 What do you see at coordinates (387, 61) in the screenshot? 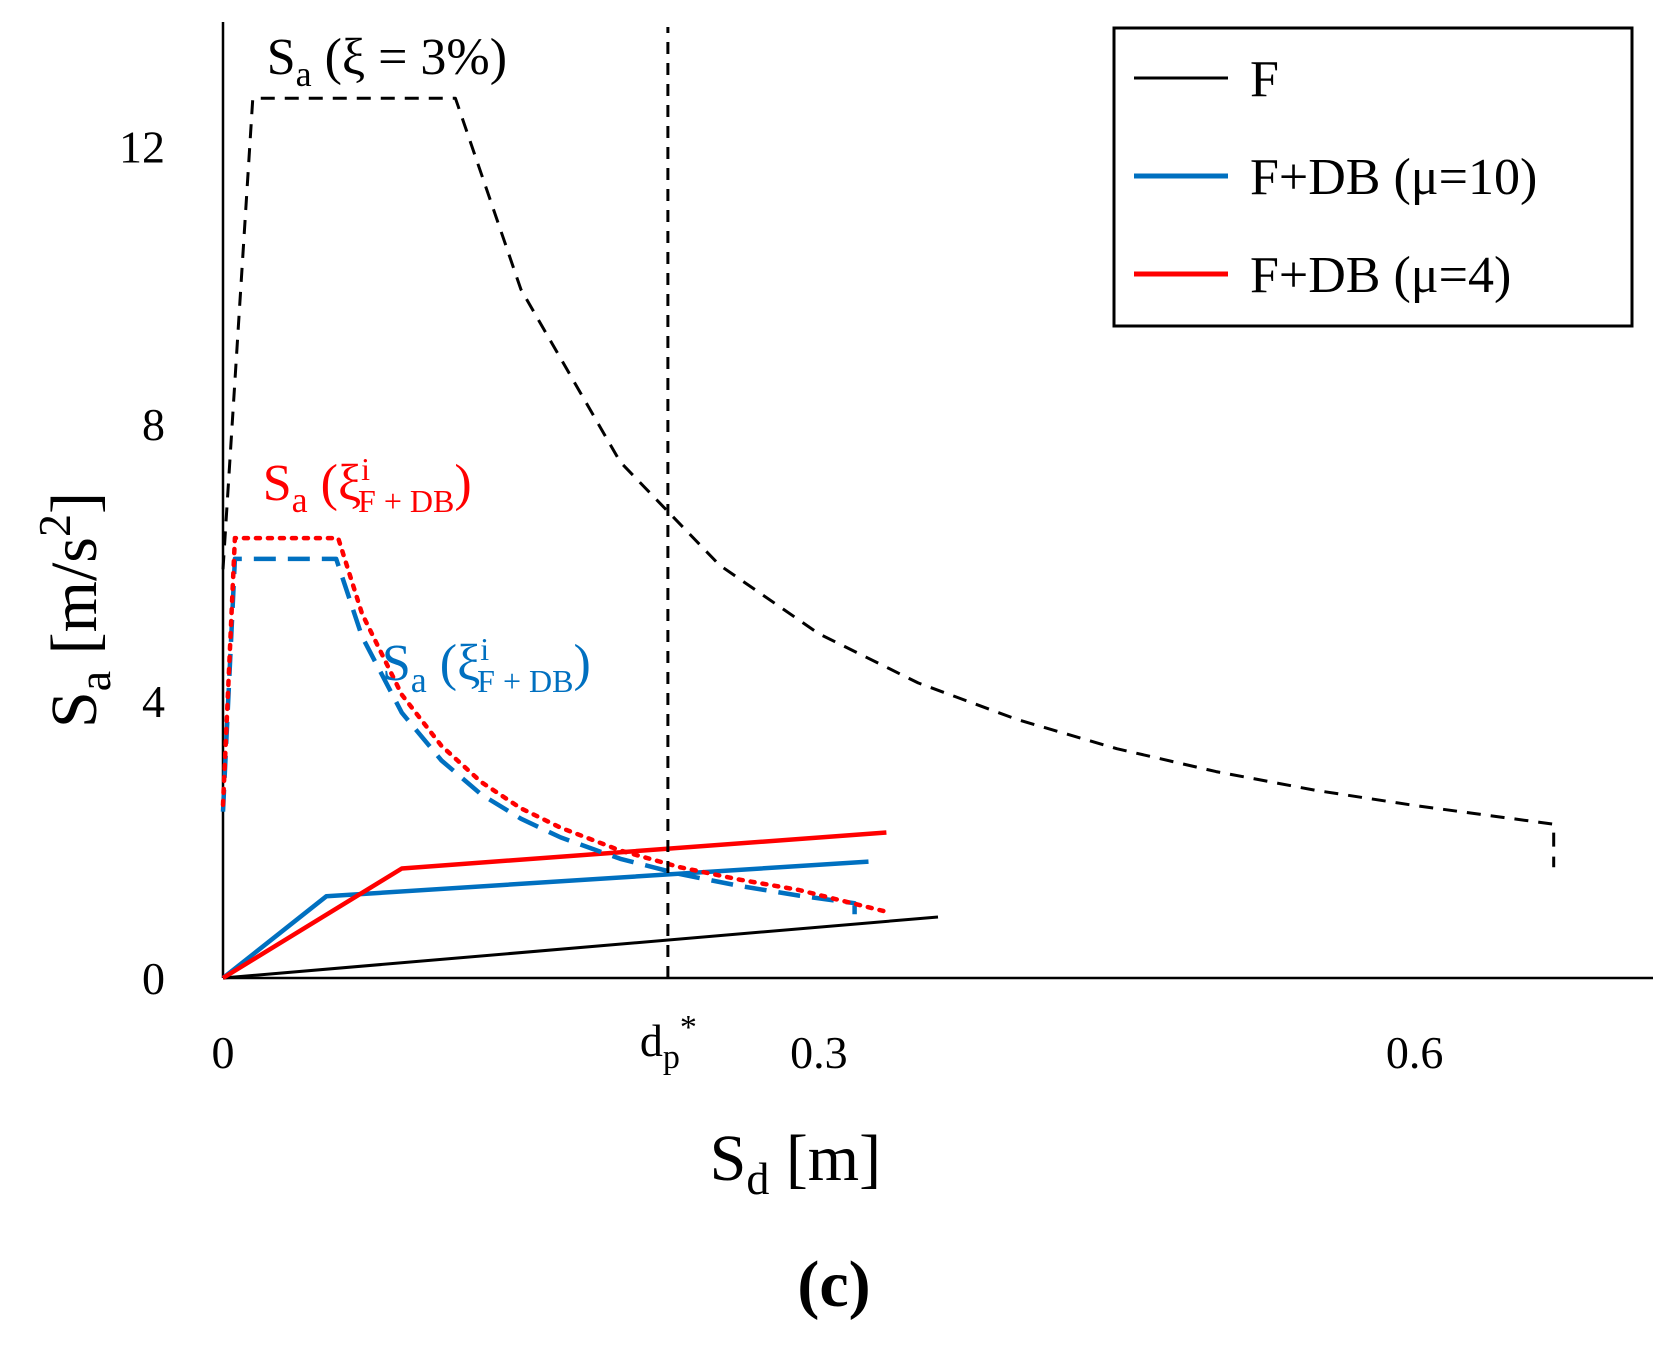
I see `annotation-sa-damping-3pct: Sa (ξ = 3%)` at bounding box center [387, 61].